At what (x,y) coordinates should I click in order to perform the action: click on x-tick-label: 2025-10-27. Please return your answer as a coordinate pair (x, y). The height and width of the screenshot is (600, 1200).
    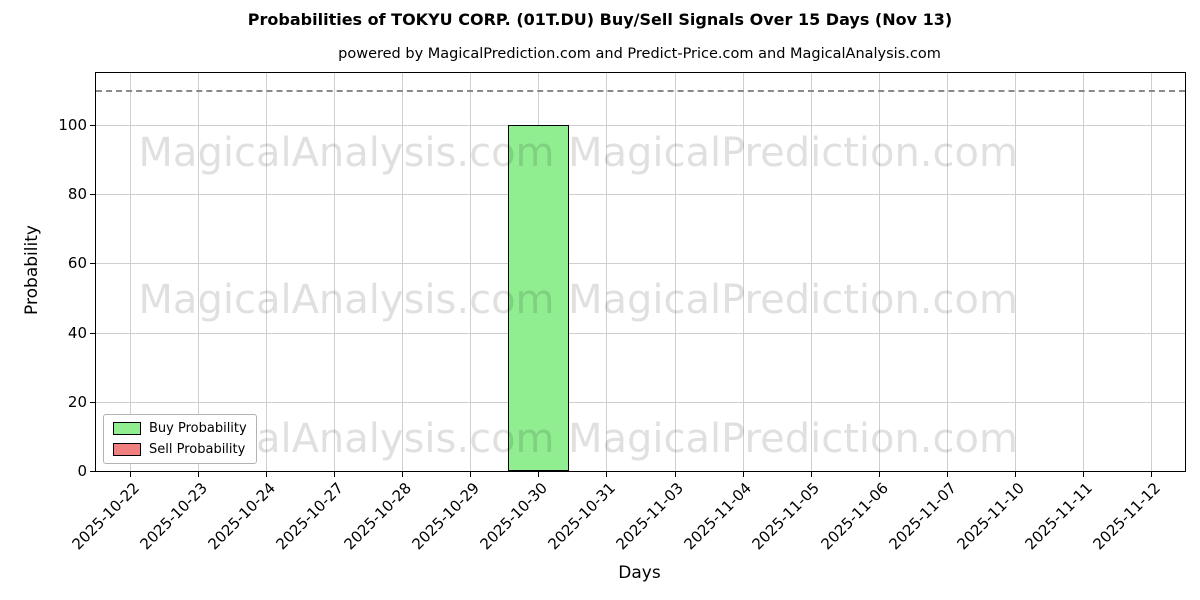
    Looking at the image, I should click on (309, 516).